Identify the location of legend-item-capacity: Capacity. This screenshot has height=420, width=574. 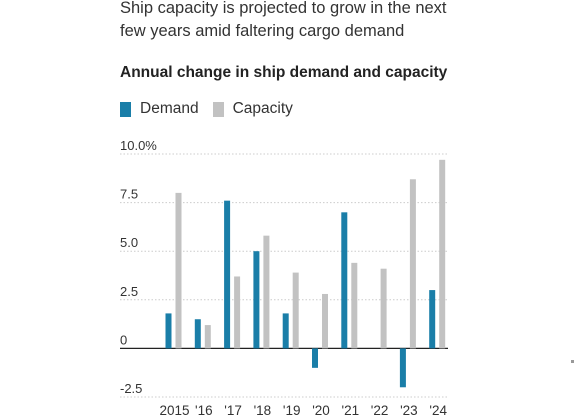
(252, 109).